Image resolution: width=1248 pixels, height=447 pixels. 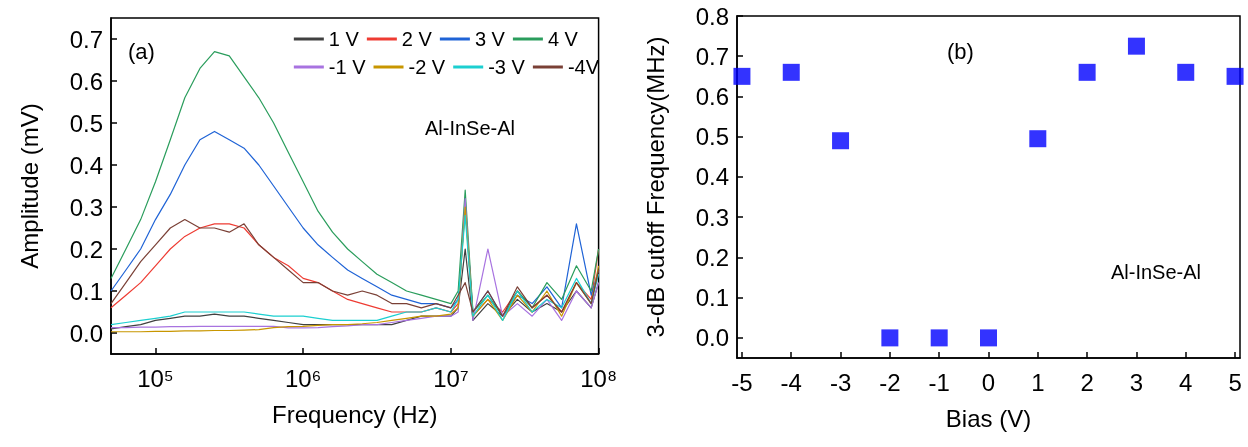 I want to click on legend-label: -3 V, so click(x=507, y=67).